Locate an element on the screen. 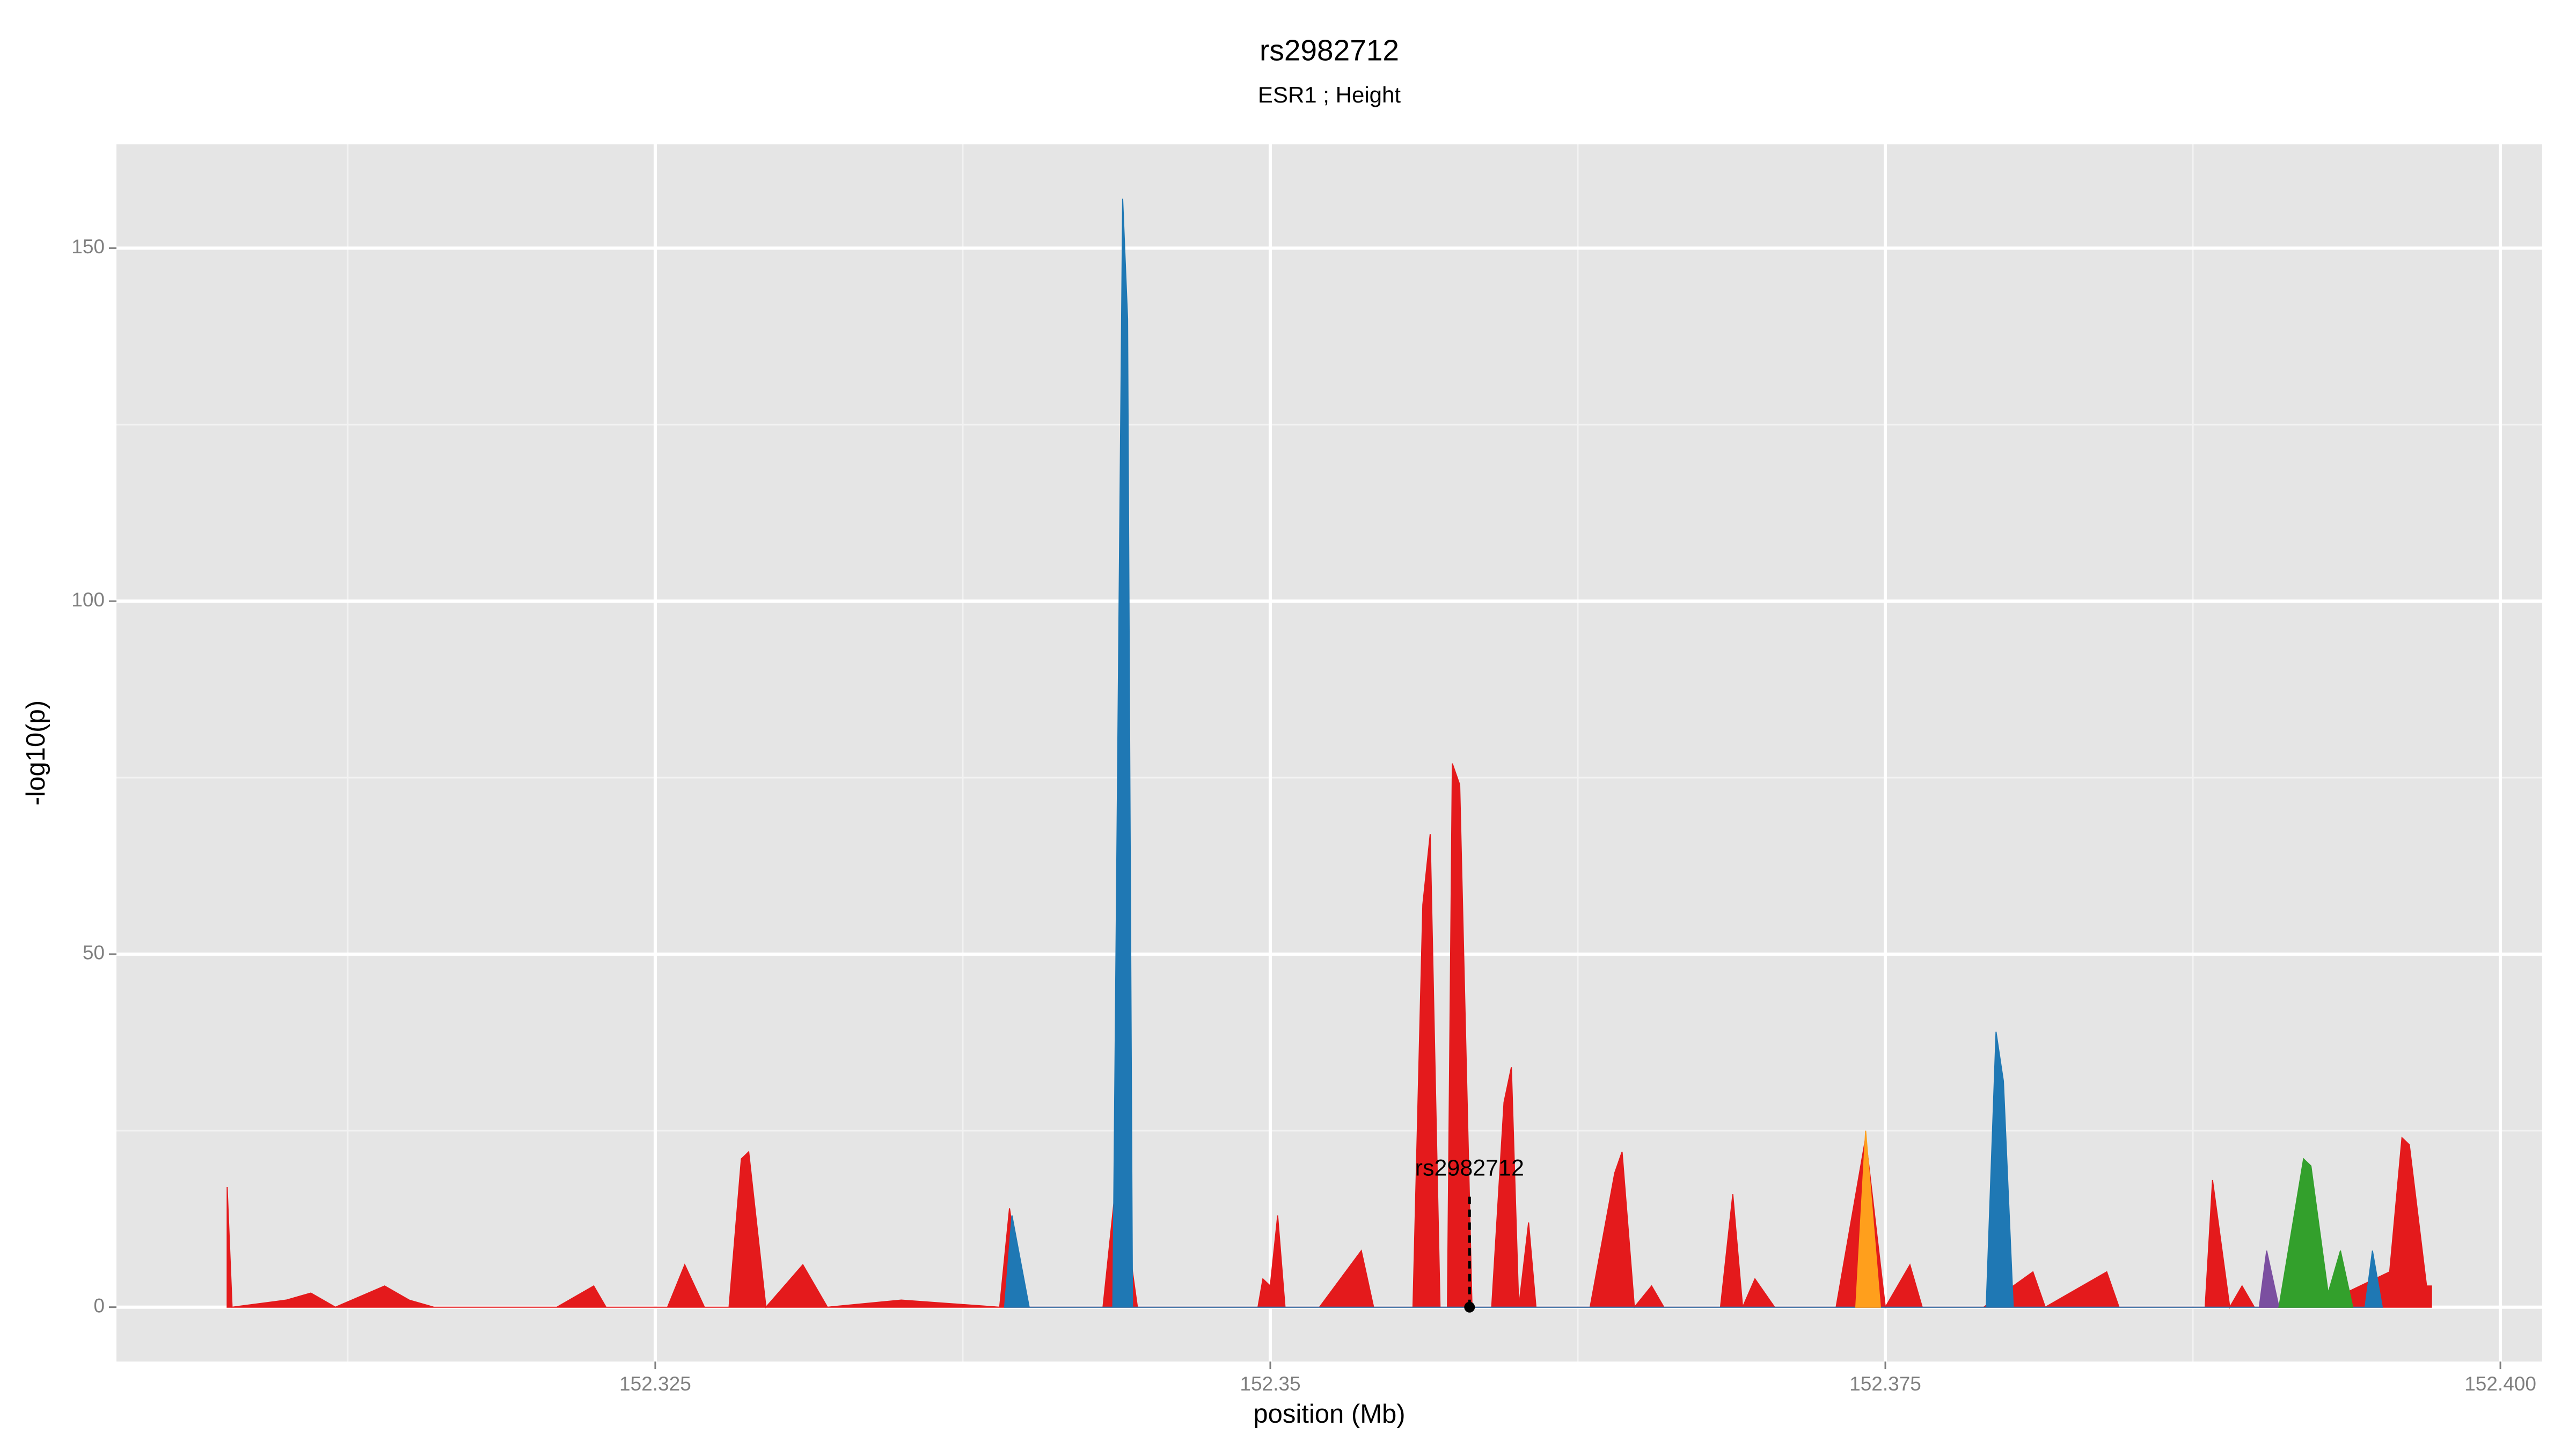  chart-subtitle: ESR1 ; Height is located at coordinates (1329, 94).